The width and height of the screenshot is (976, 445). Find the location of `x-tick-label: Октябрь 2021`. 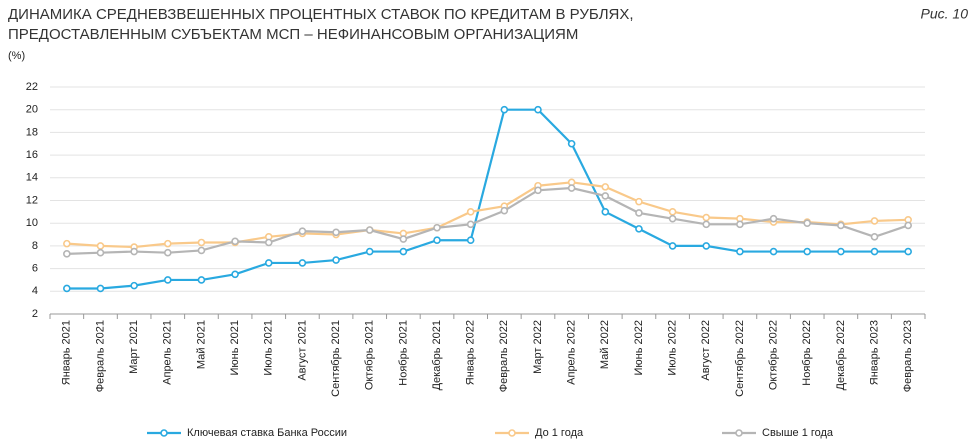

x-tick-label: Октябрь 2021 is located at coordinates (370, 355).